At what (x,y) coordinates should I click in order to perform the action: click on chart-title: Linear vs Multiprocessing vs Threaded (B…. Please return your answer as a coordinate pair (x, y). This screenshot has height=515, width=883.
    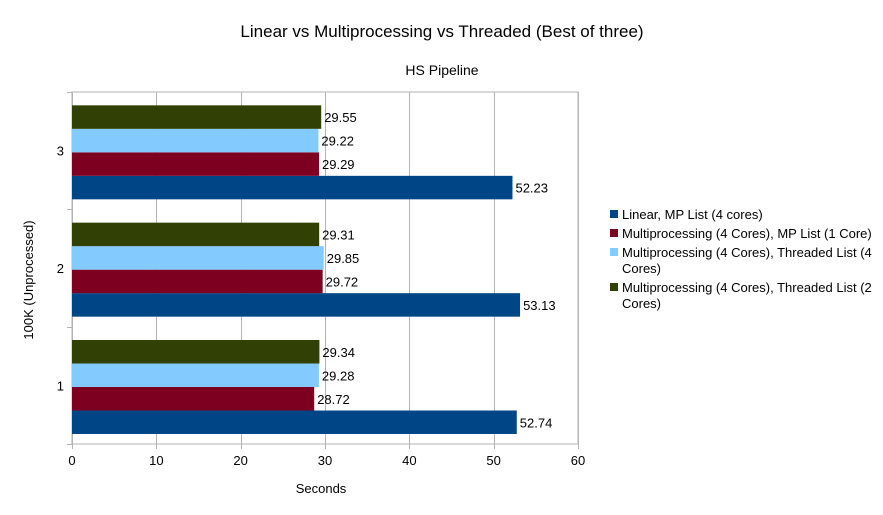
    Looking at the image, I should click on (441, 31).